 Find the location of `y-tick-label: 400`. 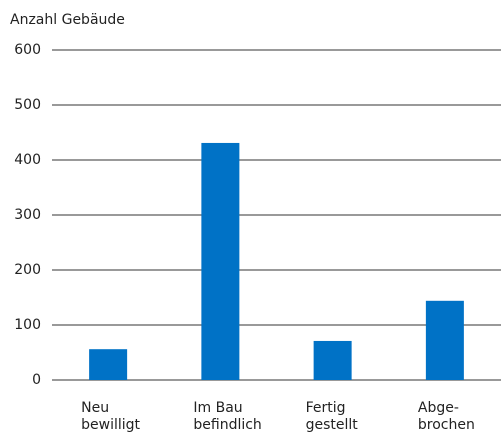

y-tick-label: 400 is located at coordinates (27, 160).